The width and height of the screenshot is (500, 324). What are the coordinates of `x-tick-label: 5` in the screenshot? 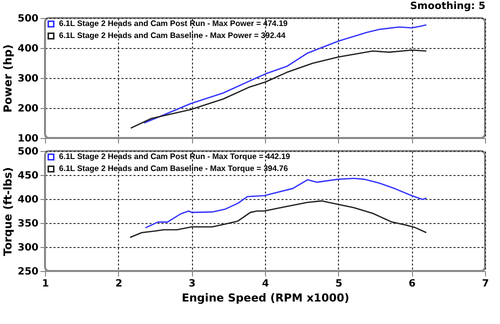 It's located at (338, 284).